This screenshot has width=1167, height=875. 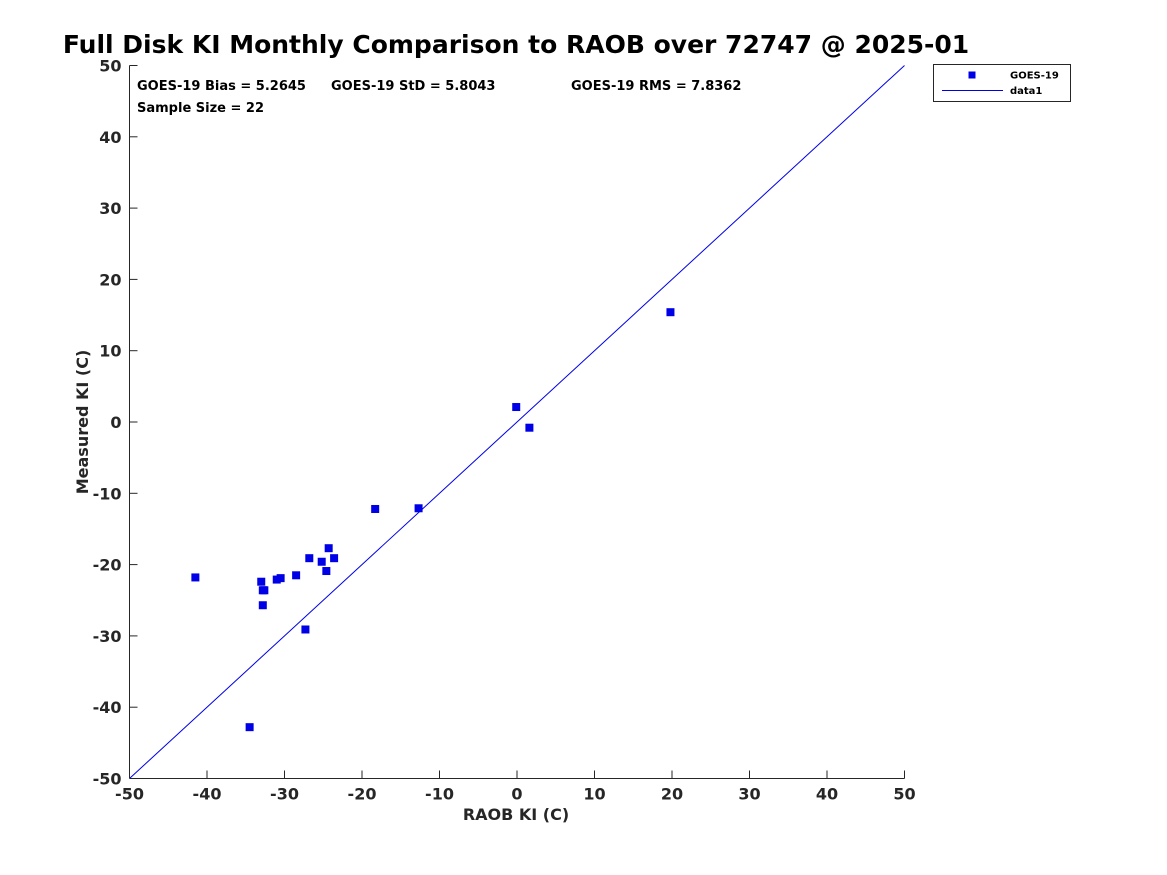 What do you see at coordinates (107, 493) in the screenshot?
I see `y-tick-label: -10` at bounding box center [107, 493].